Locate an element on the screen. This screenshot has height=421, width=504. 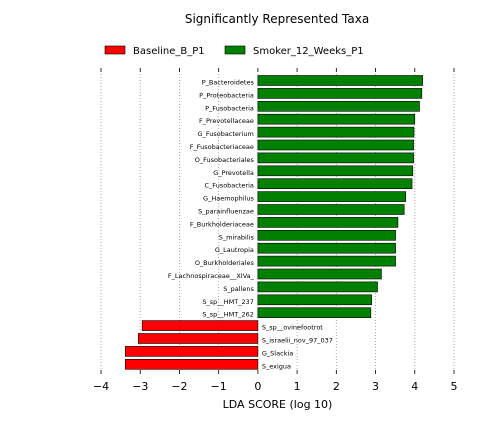
taxon-label: S_sp__HMT_237 is located at coordinates (228, 302).